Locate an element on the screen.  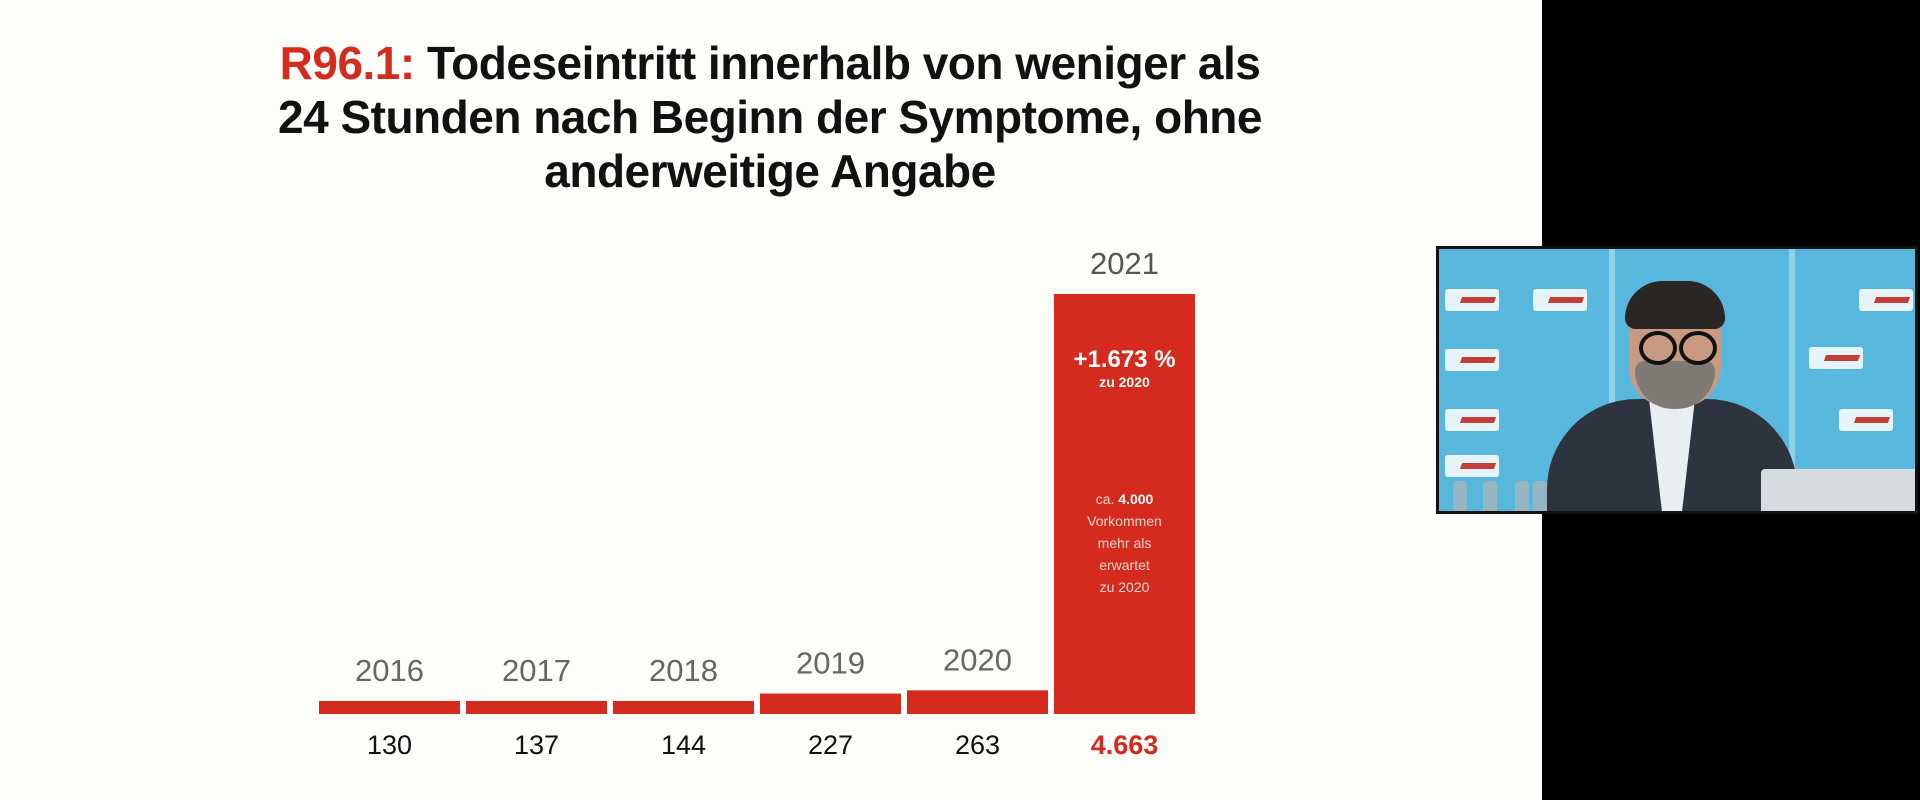
title-line-1-text: Todeseintritt innerhalb von weniger als is located at coordinates (837, 63).